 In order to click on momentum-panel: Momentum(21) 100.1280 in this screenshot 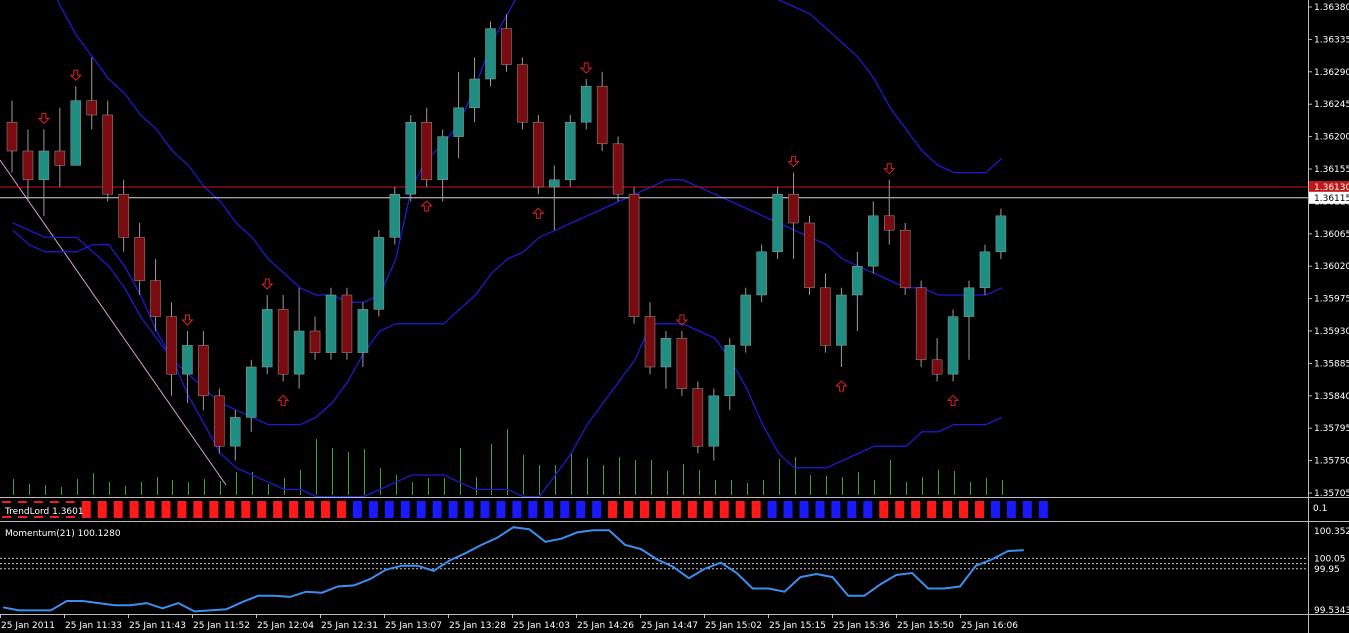, I will do `click(674, 570)`.